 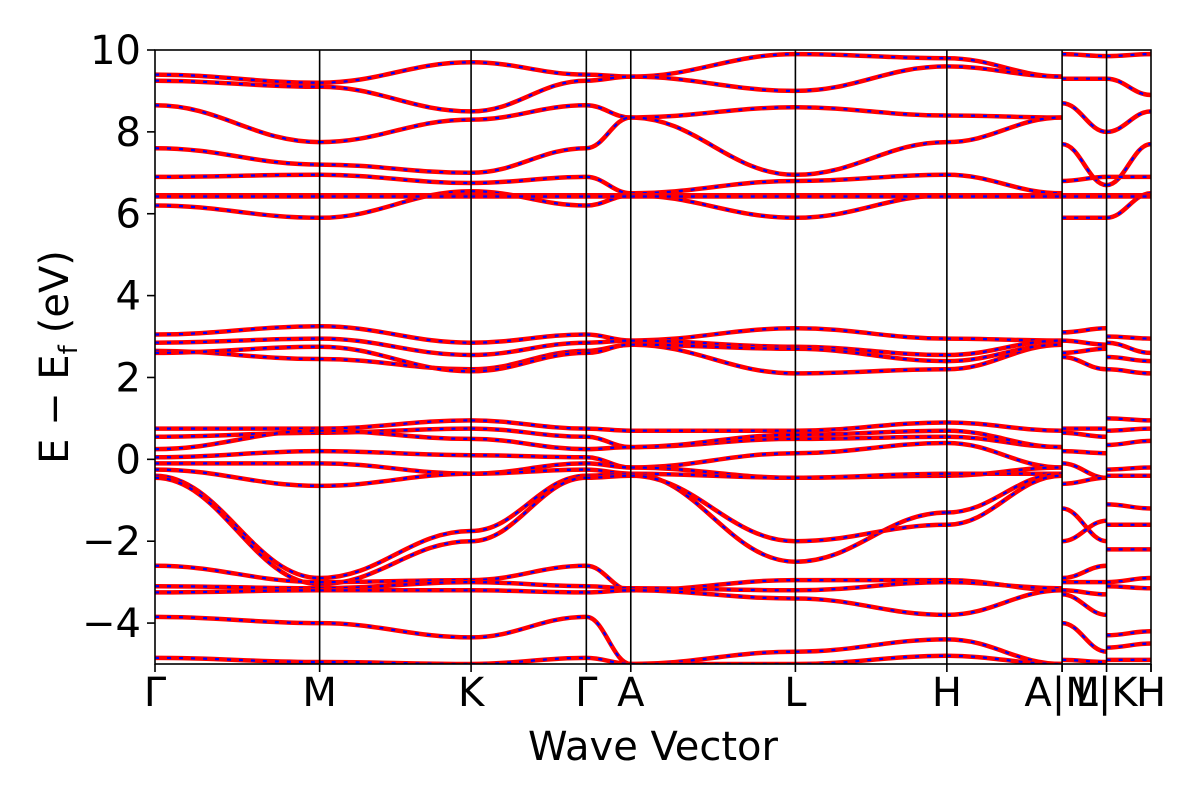 What do you see at coordinates (69, 349) in the screenshot?
I see `y-axis-title-subscript: f` at bounding box center [69, 349].